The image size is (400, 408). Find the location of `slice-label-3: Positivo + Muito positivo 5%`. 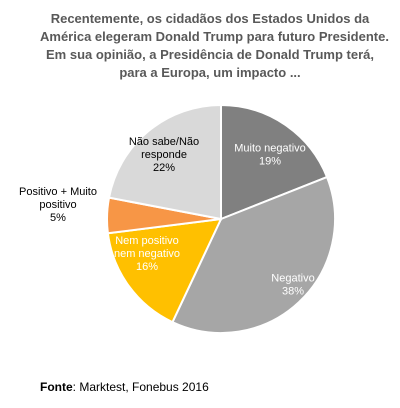

slice-label-3: Positivo + Muito positivo 5% is located at coordinates (58, 205).